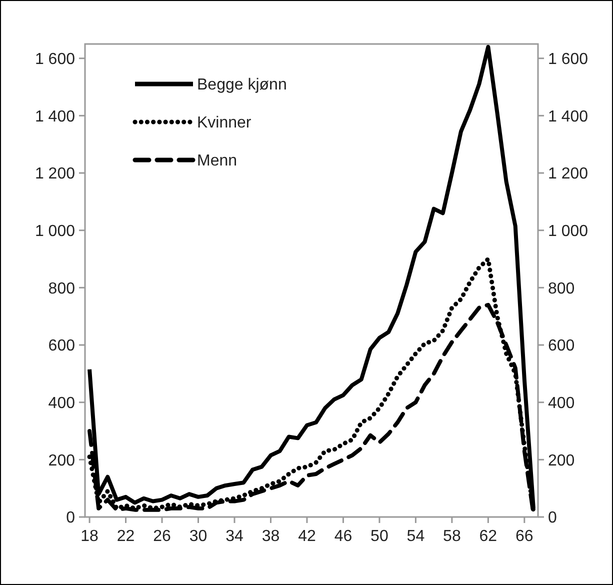 The width and height of the screenshot is (613, 585). I want to click on legend-label: Kvinner, so click(224, 123).